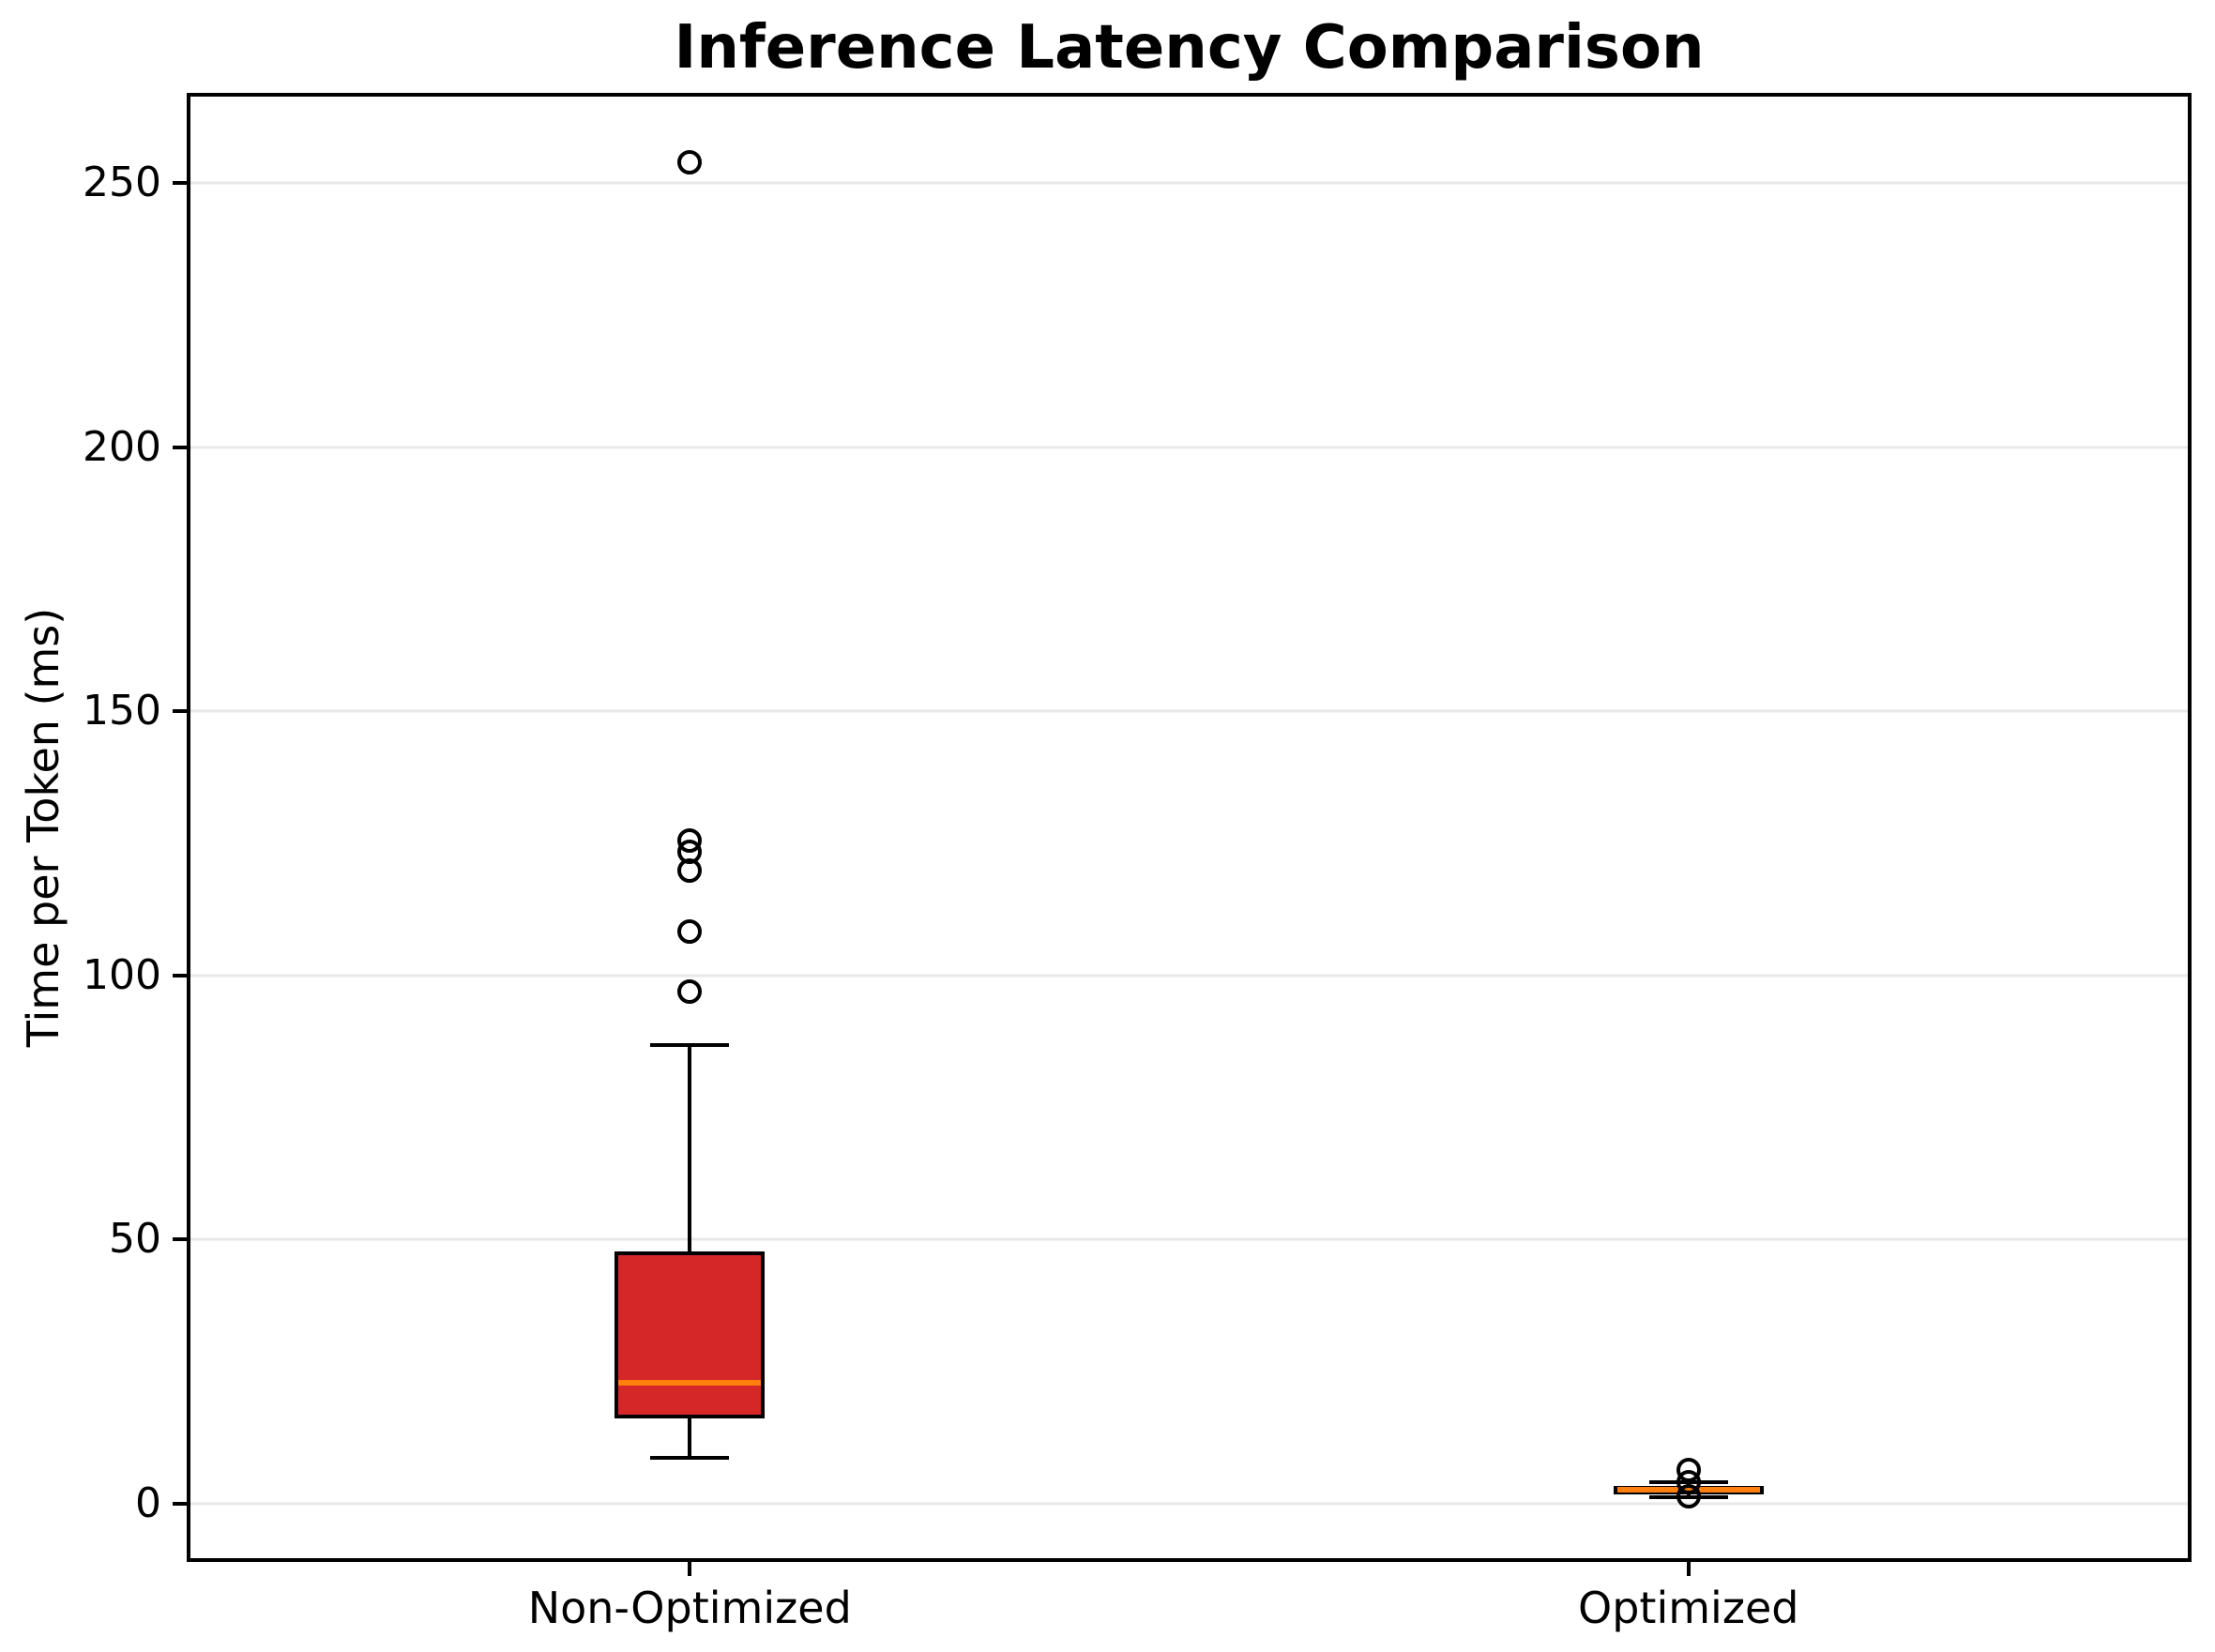 Image resolution: width=2215 pixels, height=1652 pixels. What do you see at coordinates (135, 1239) in the screenshot?
I see `y-tick-label: 50` at bounding box center [135, 1239].